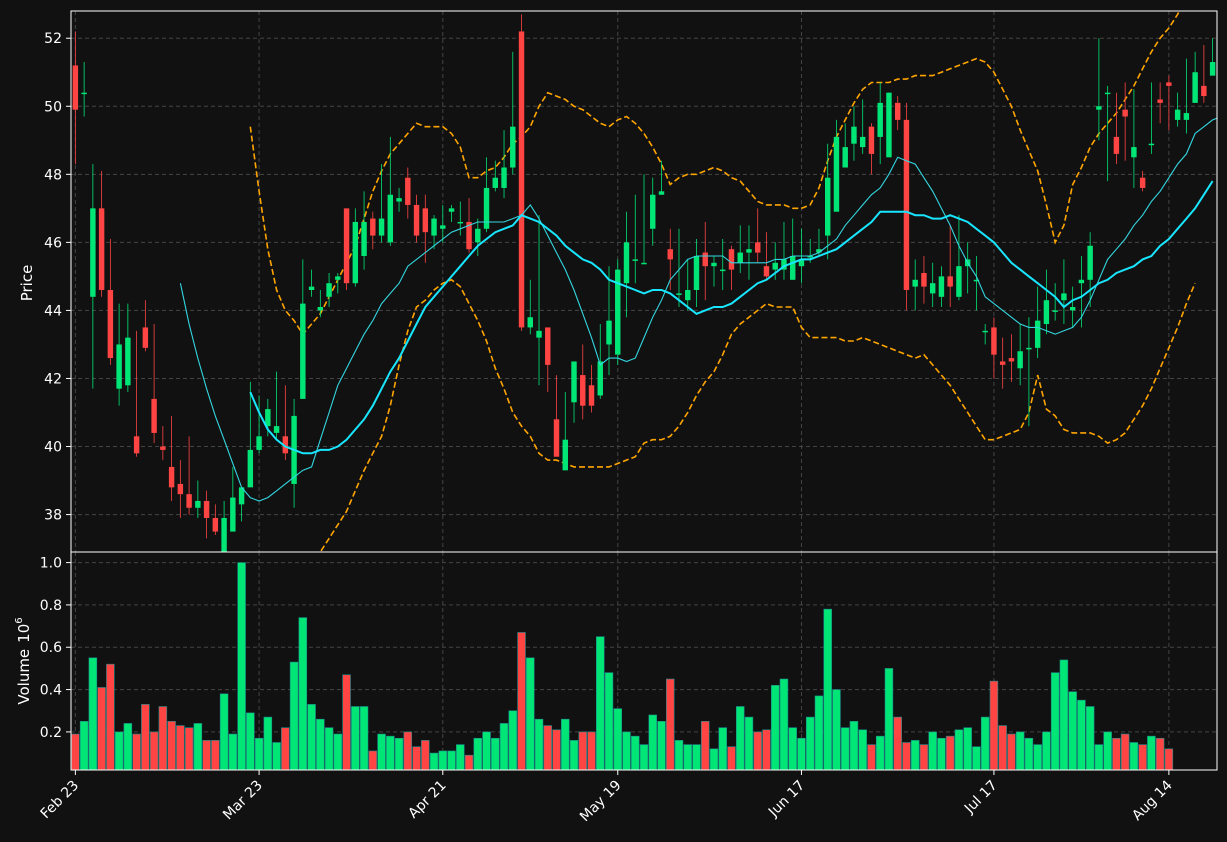 Image resolution: width=1227 pixels, height=842 pixels. Describe the element at coordinates (53, 243) in the screenshot. I see `price-y-tick-label: 46` at that location.